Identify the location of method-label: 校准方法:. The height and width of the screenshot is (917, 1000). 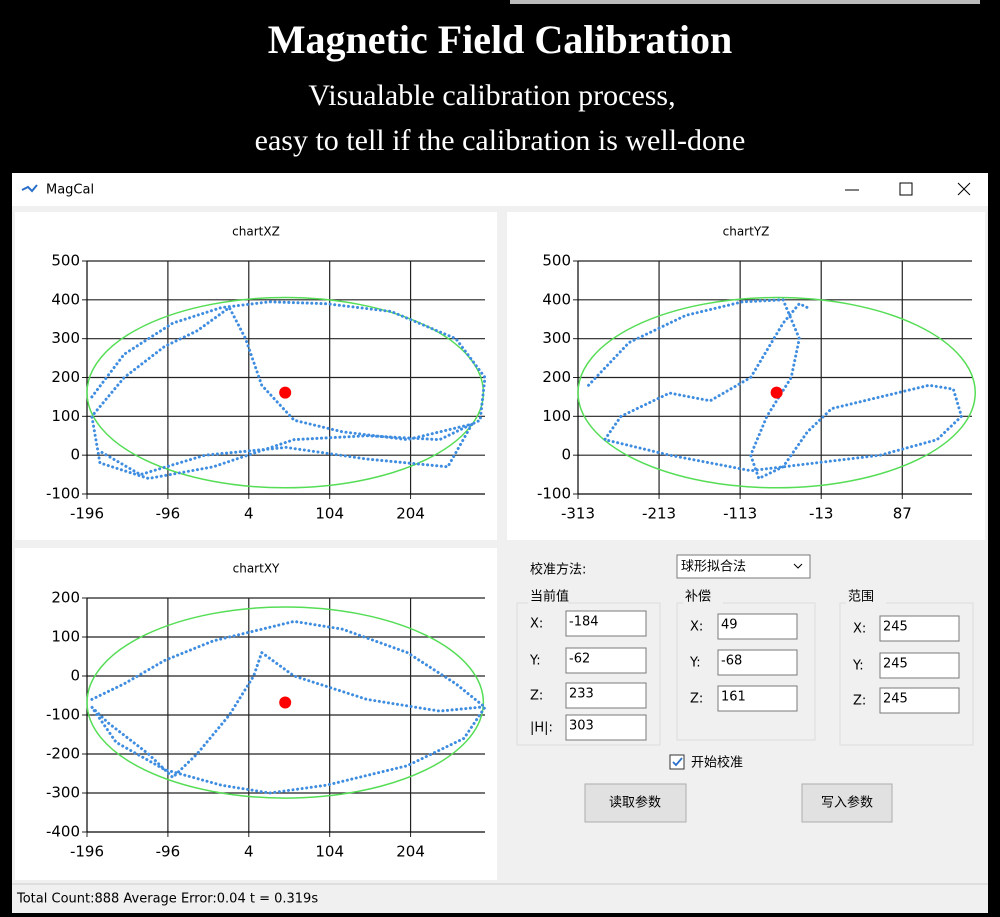
(558, 570).